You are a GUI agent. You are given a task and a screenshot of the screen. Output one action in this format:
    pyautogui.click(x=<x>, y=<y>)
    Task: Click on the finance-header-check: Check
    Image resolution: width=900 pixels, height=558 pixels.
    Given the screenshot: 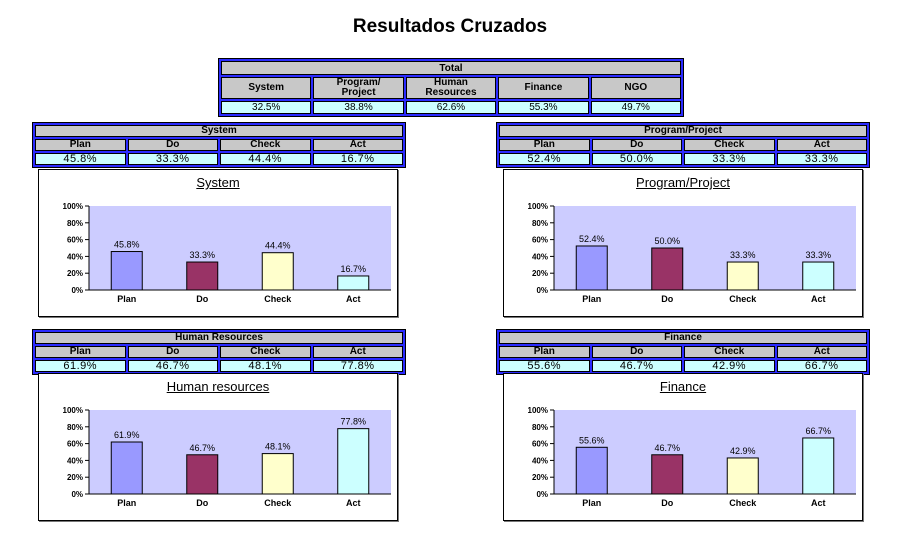 What is the action you would take?
    pyautogui.click(x=729, y=352)
    